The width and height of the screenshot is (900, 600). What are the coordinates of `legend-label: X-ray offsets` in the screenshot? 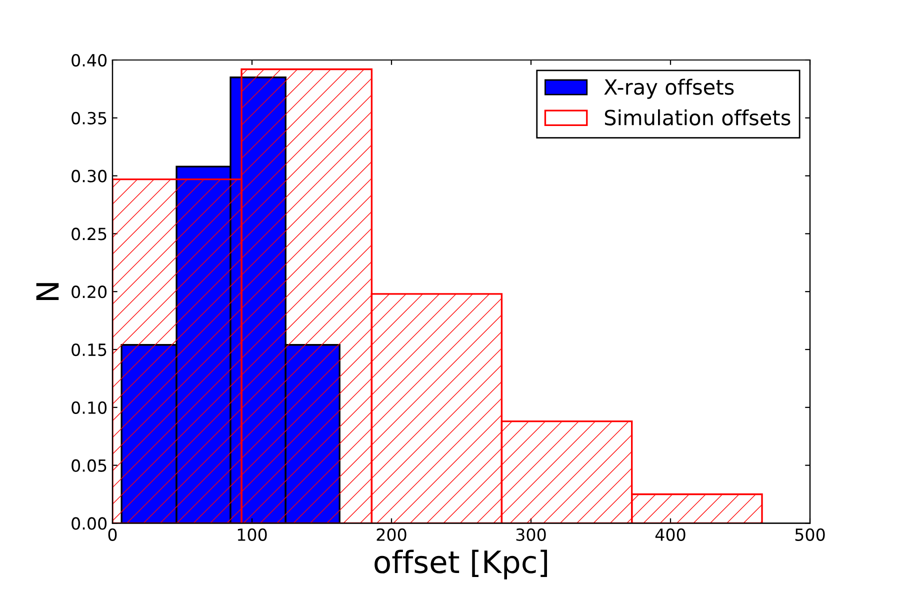 It's located at (669, 88).